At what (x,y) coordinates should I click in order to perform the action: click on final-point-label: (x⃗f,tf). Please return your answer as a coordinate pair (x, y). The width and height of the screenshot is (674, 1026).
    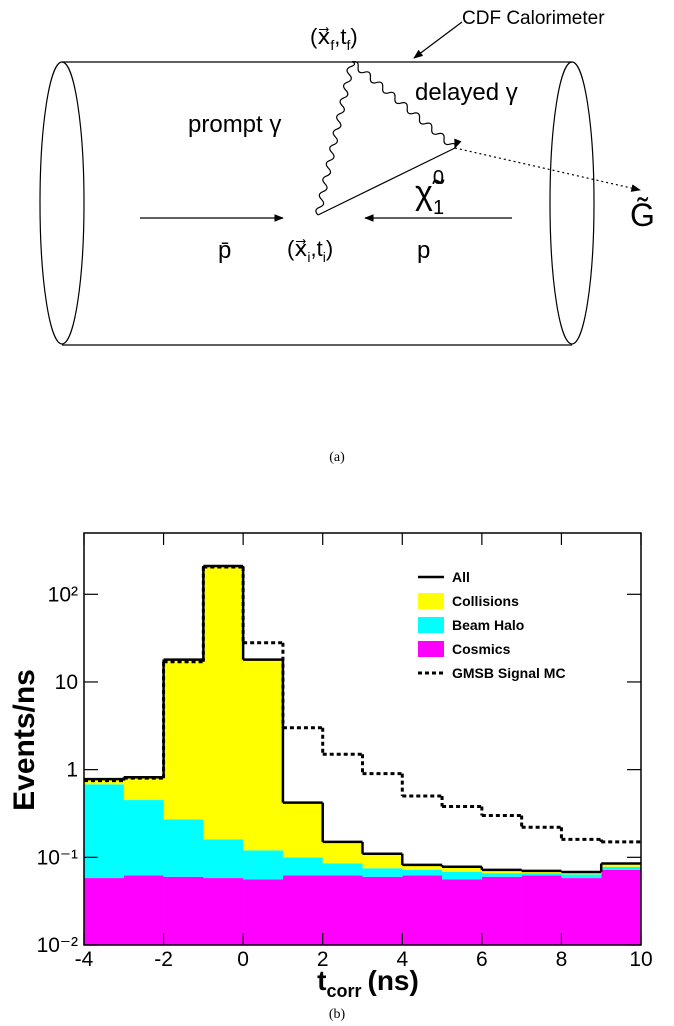
    Looking at the image, I should click on (334, 38).